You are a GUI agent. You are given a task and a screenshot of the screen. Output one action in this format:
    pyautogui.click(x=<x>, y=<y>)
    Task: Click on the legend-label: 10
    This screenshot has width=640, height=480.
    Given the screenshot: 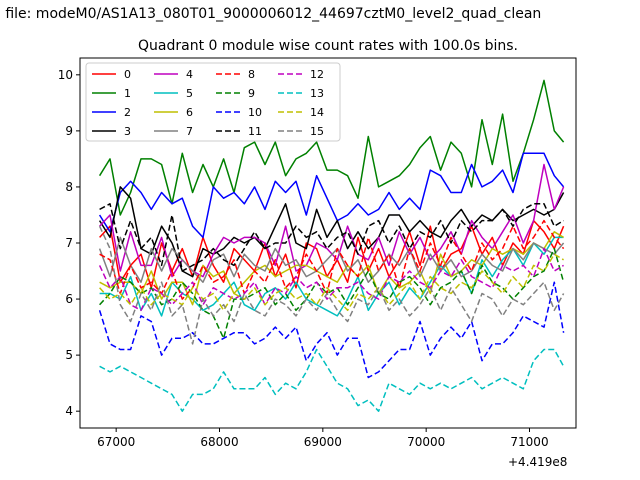 What is the action you would take?
    pyautogui.click(x=255, y=112)
    